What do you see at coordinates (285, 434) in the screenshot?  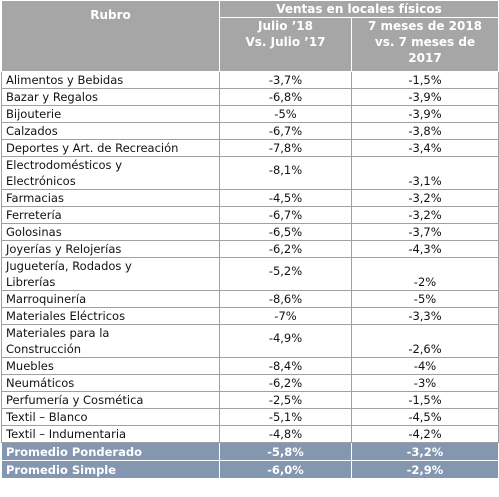 I see `row-value: -4,8%` at bounding box center [285, 434].